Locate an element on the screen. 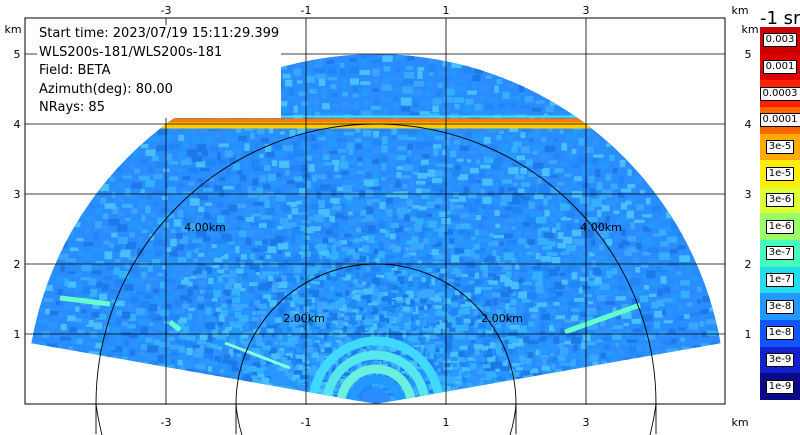  unit-label-top-right: km is located at coordinates (739, 10).